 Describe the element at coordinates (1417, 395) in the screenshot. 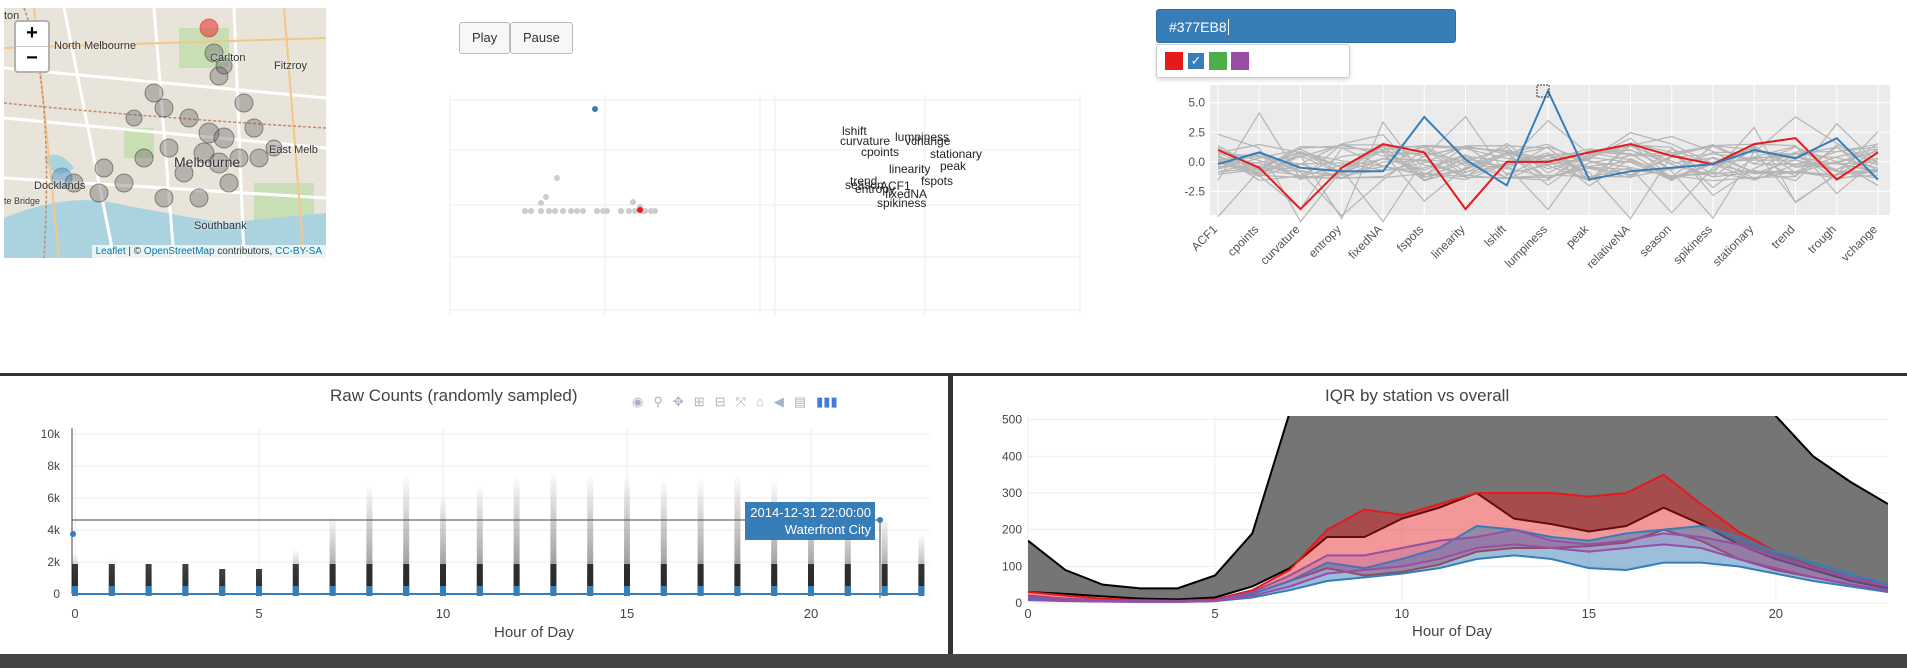

I see `iqr-title: IQR by station vs overall` at that location.